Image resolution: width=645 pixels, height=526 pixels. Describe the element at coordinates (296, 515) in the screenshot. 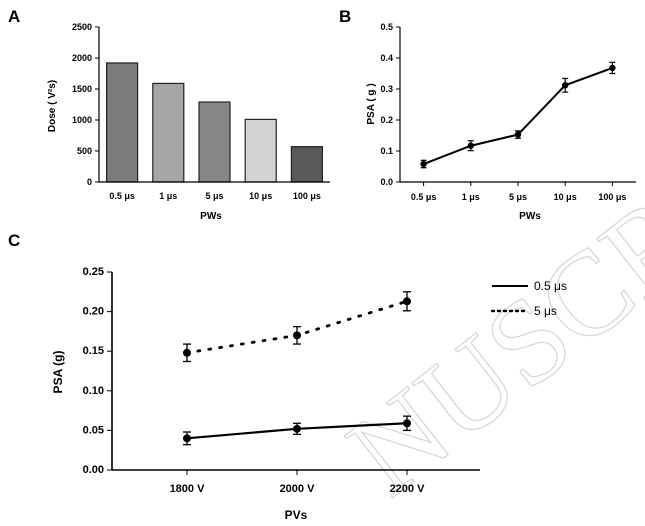

I see `x-axis-label: PVs` at that location.